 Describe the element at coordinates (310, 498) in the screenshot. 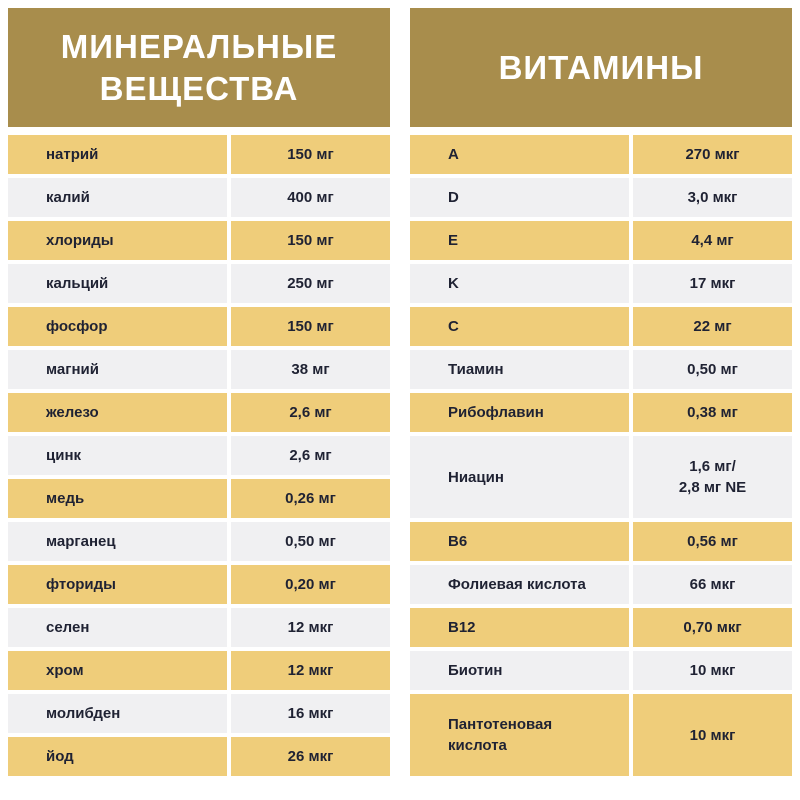

I see `nutrient-amount: 0,26 мг` at that location.